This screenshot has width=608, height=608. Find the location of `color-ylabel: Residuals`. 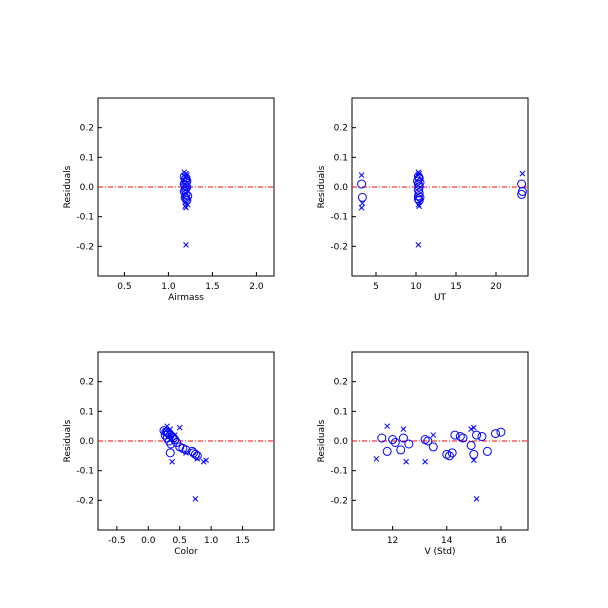

color-ylabel: Residuals is located at coordinates (68, 440).